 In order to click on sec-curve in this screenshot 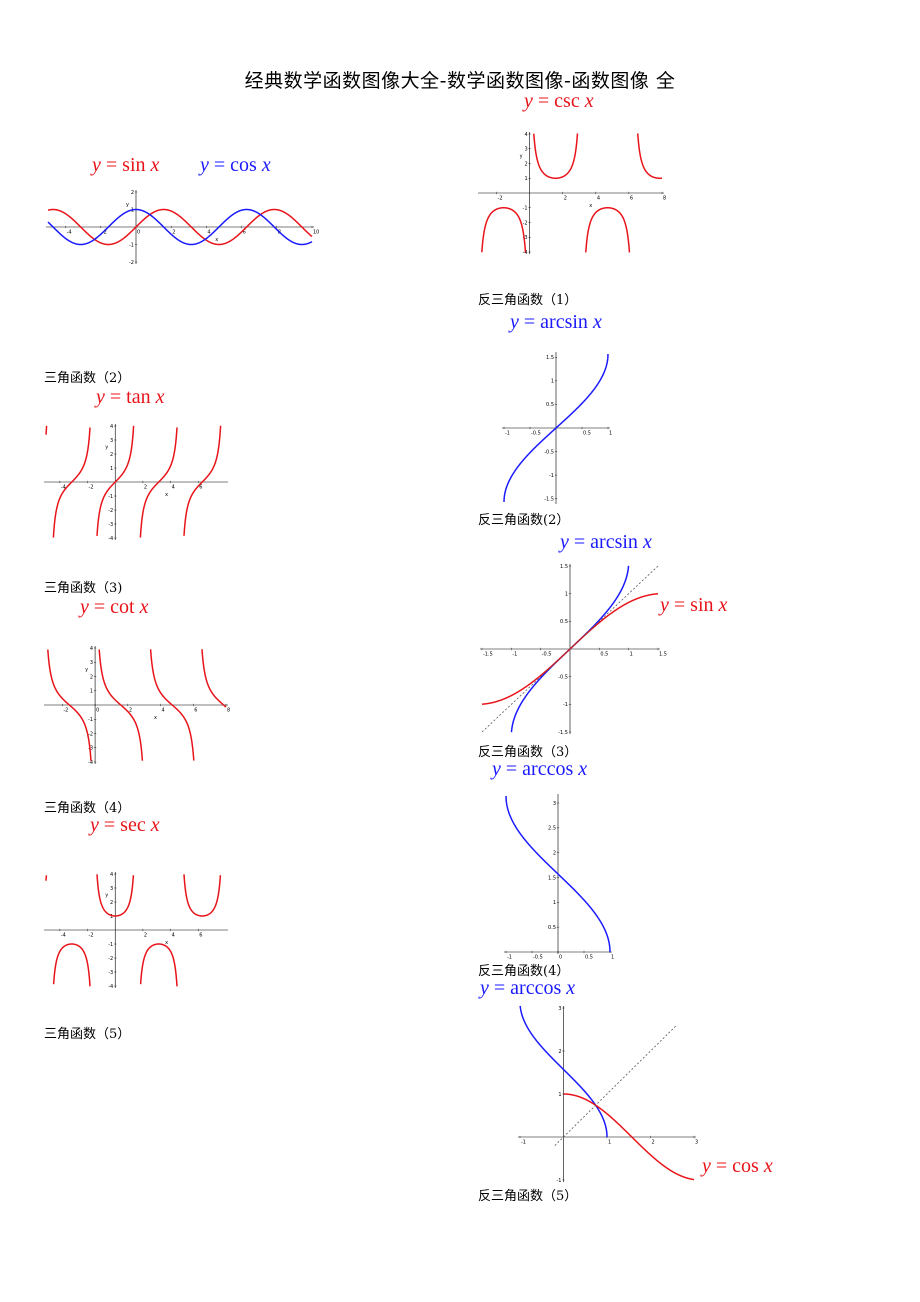, I will do `click(133, 930)`.